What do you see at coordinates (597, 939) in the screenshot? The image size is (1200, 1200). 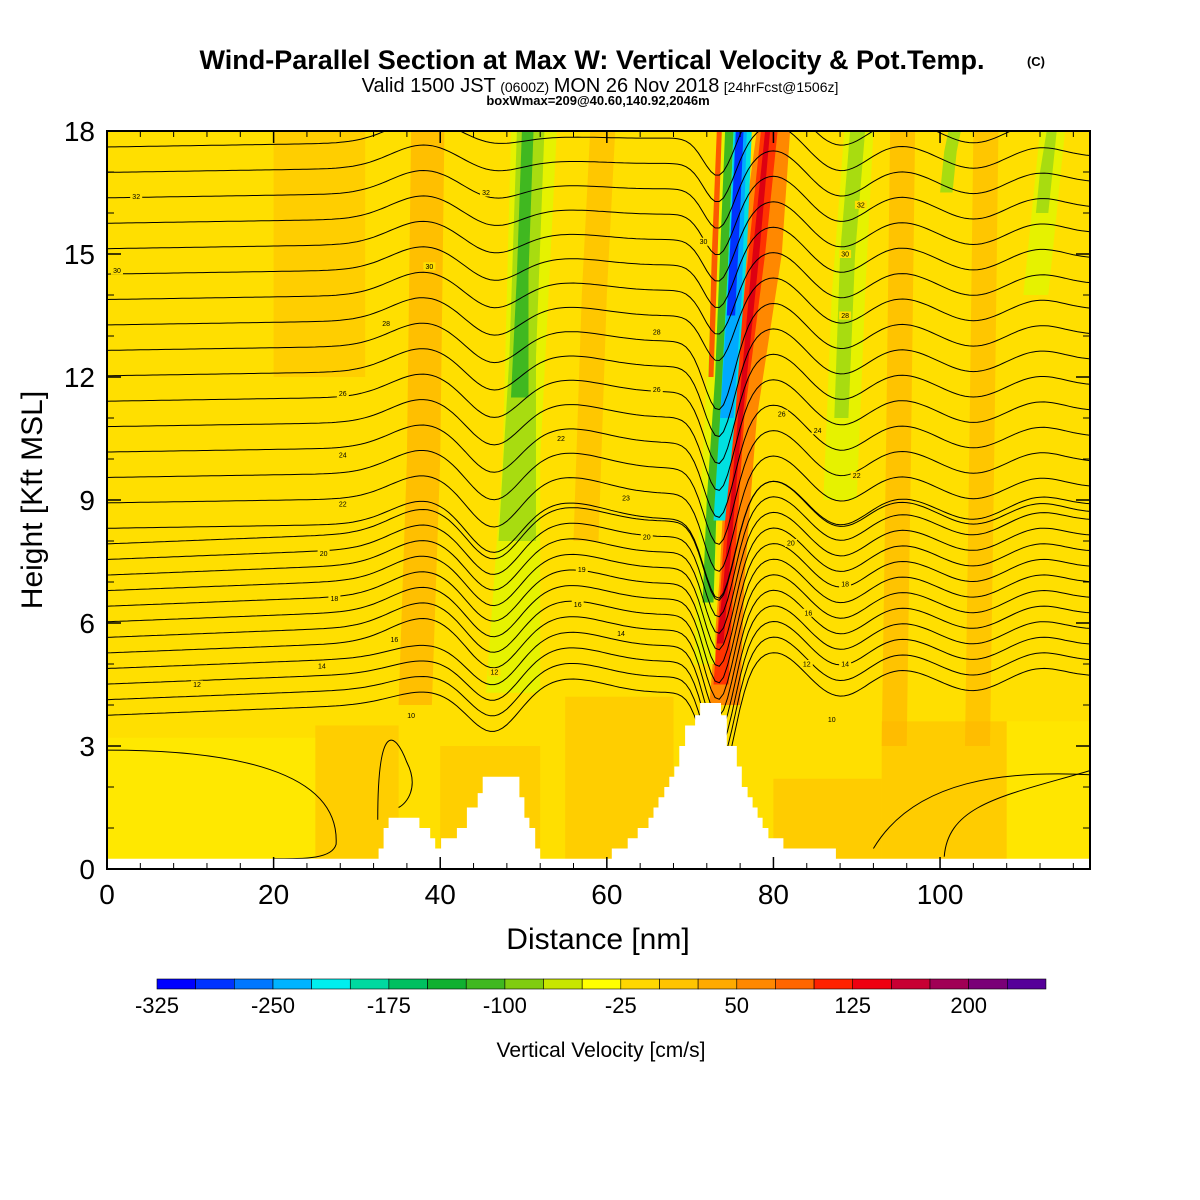 I see `x-axis-label: Distance [nm]` at bounding box center [597, 939].